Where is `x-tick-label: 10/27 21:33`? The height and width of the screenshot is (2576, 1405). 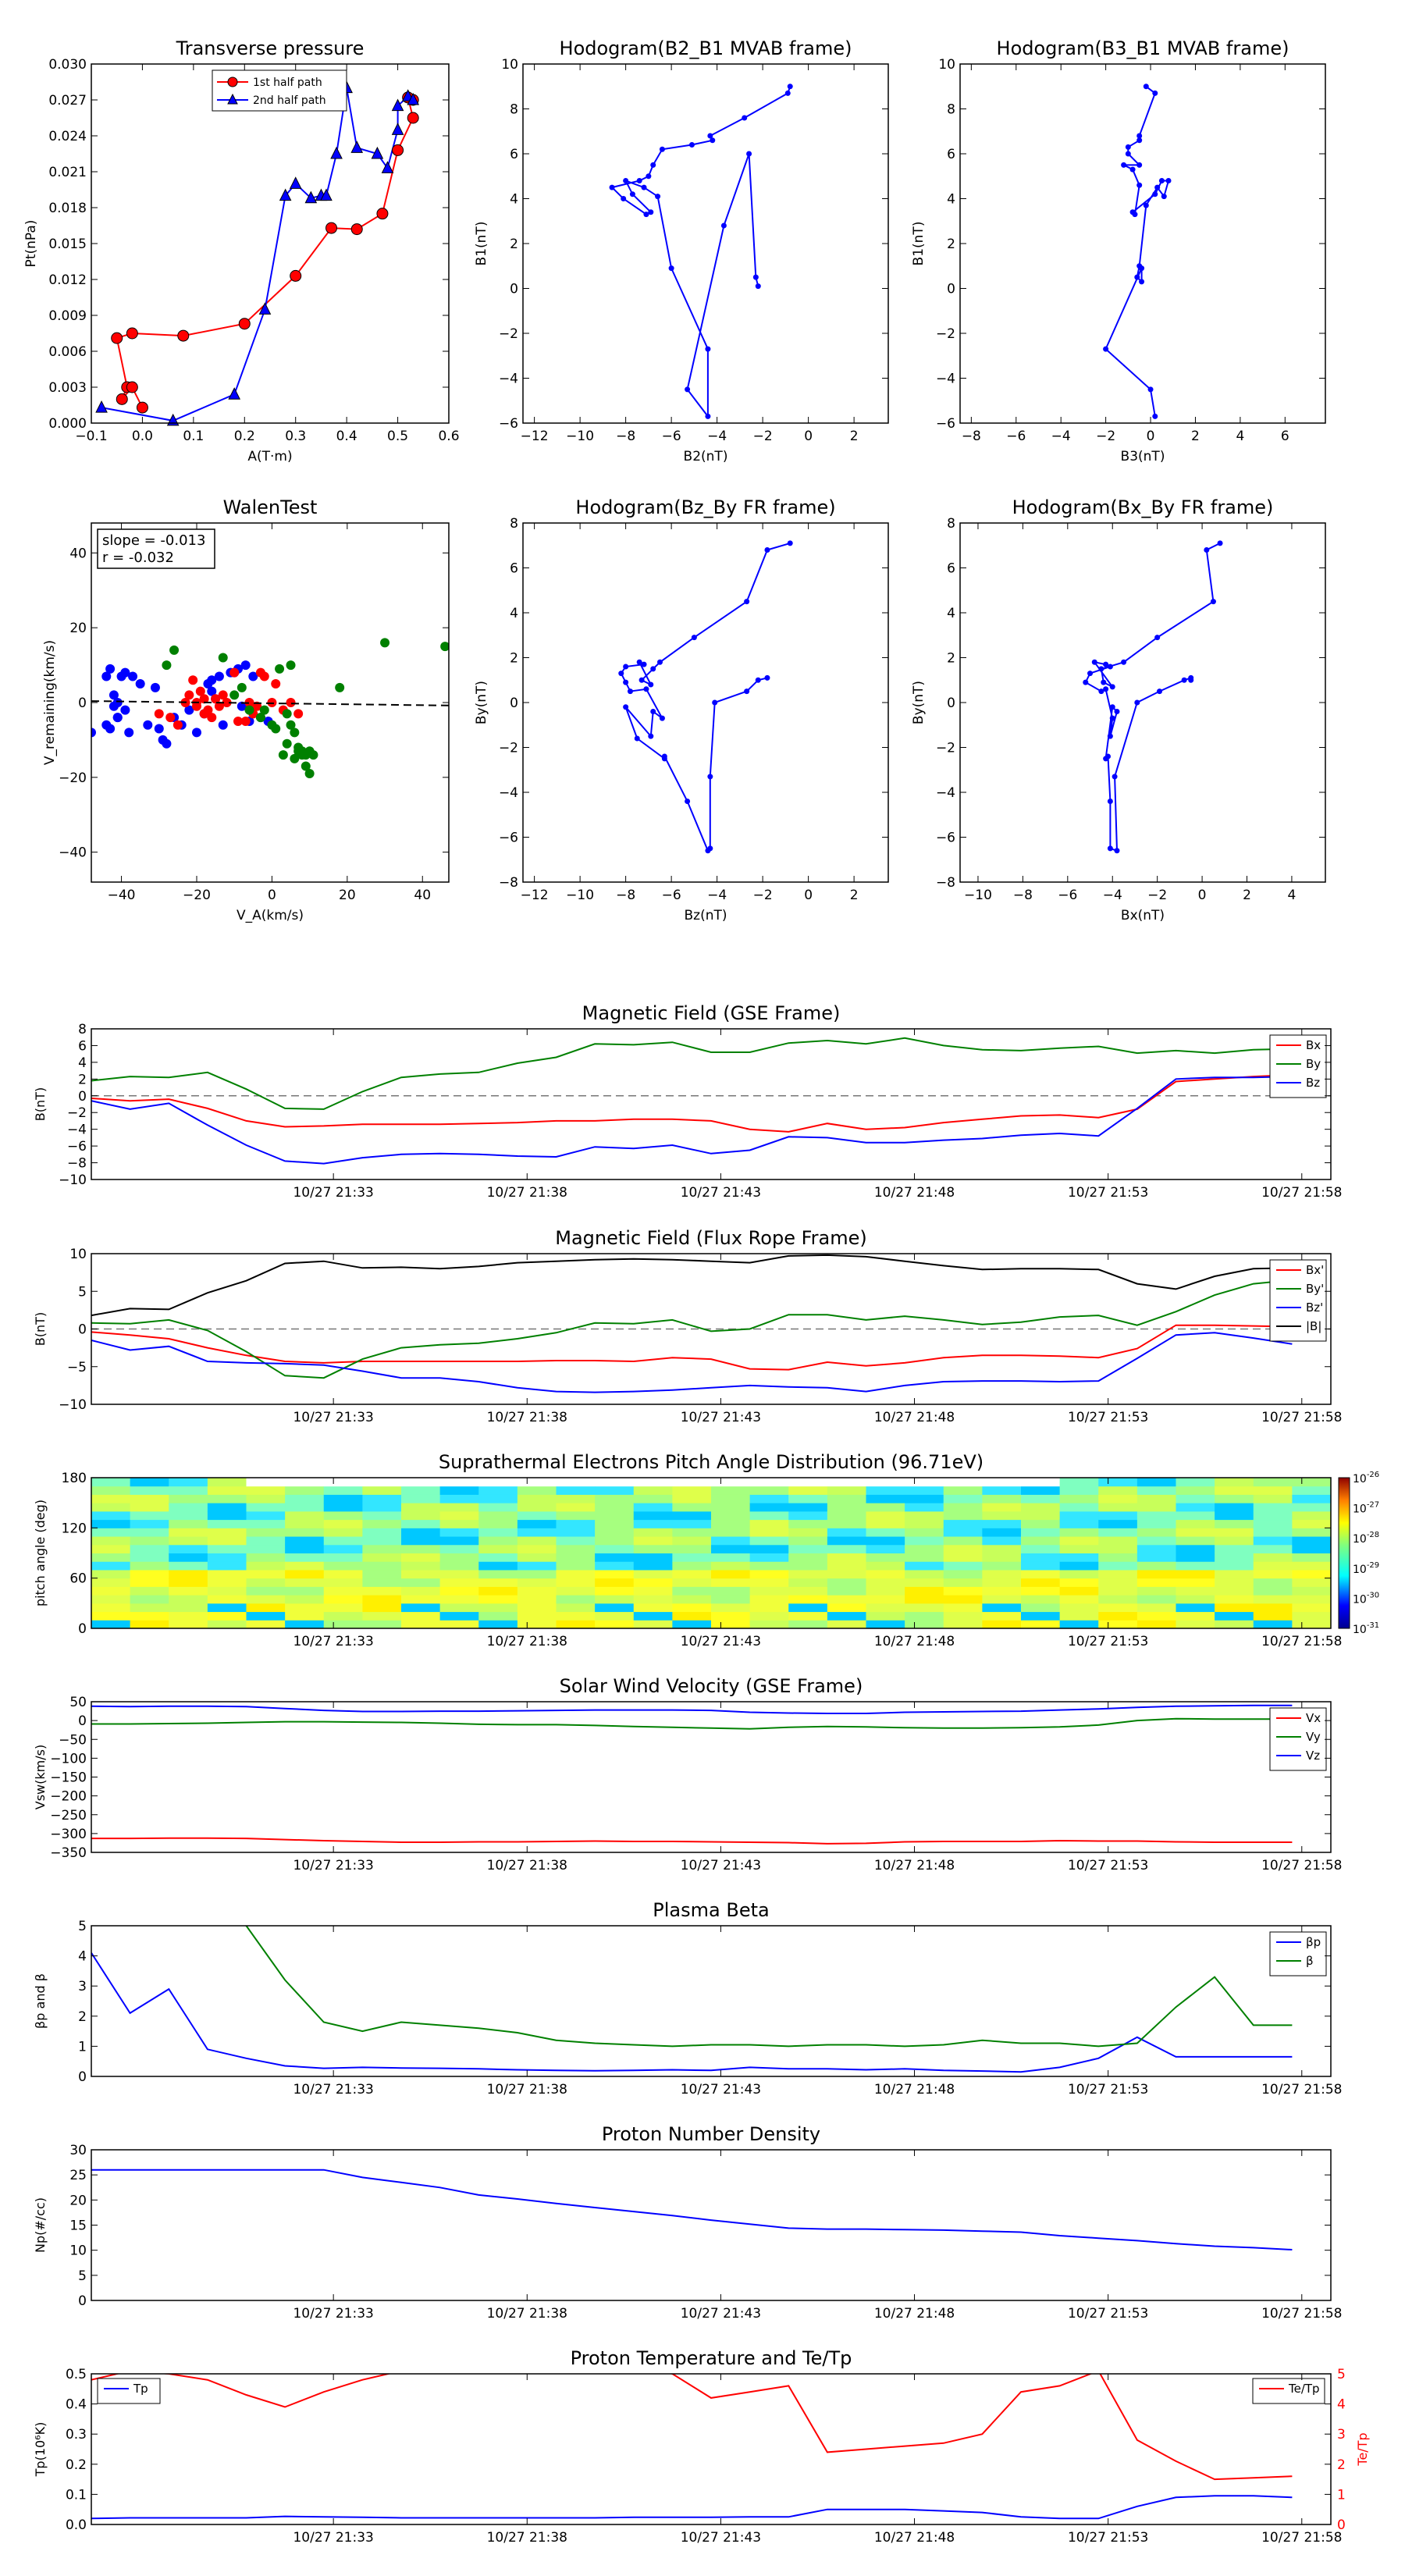
x-tick-label: 10/27 21:33 is located at coordinates (333, 2314).